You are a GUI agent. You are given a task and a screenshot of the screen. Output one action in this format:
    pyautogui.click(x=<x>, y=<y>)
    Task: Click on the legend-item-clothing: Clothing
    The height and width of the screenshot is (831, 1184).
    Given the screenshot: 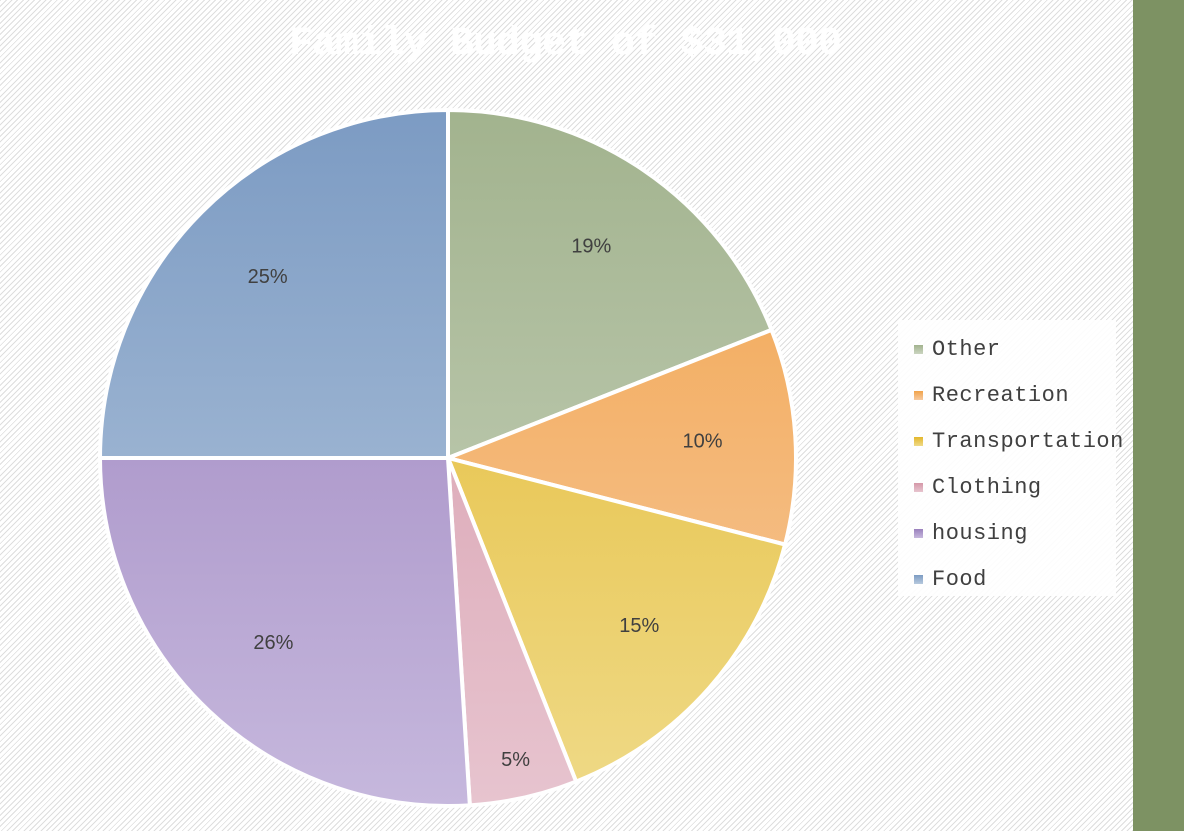 What is the action you would take?
    pyautogui.click(x=1015, y=487)
    